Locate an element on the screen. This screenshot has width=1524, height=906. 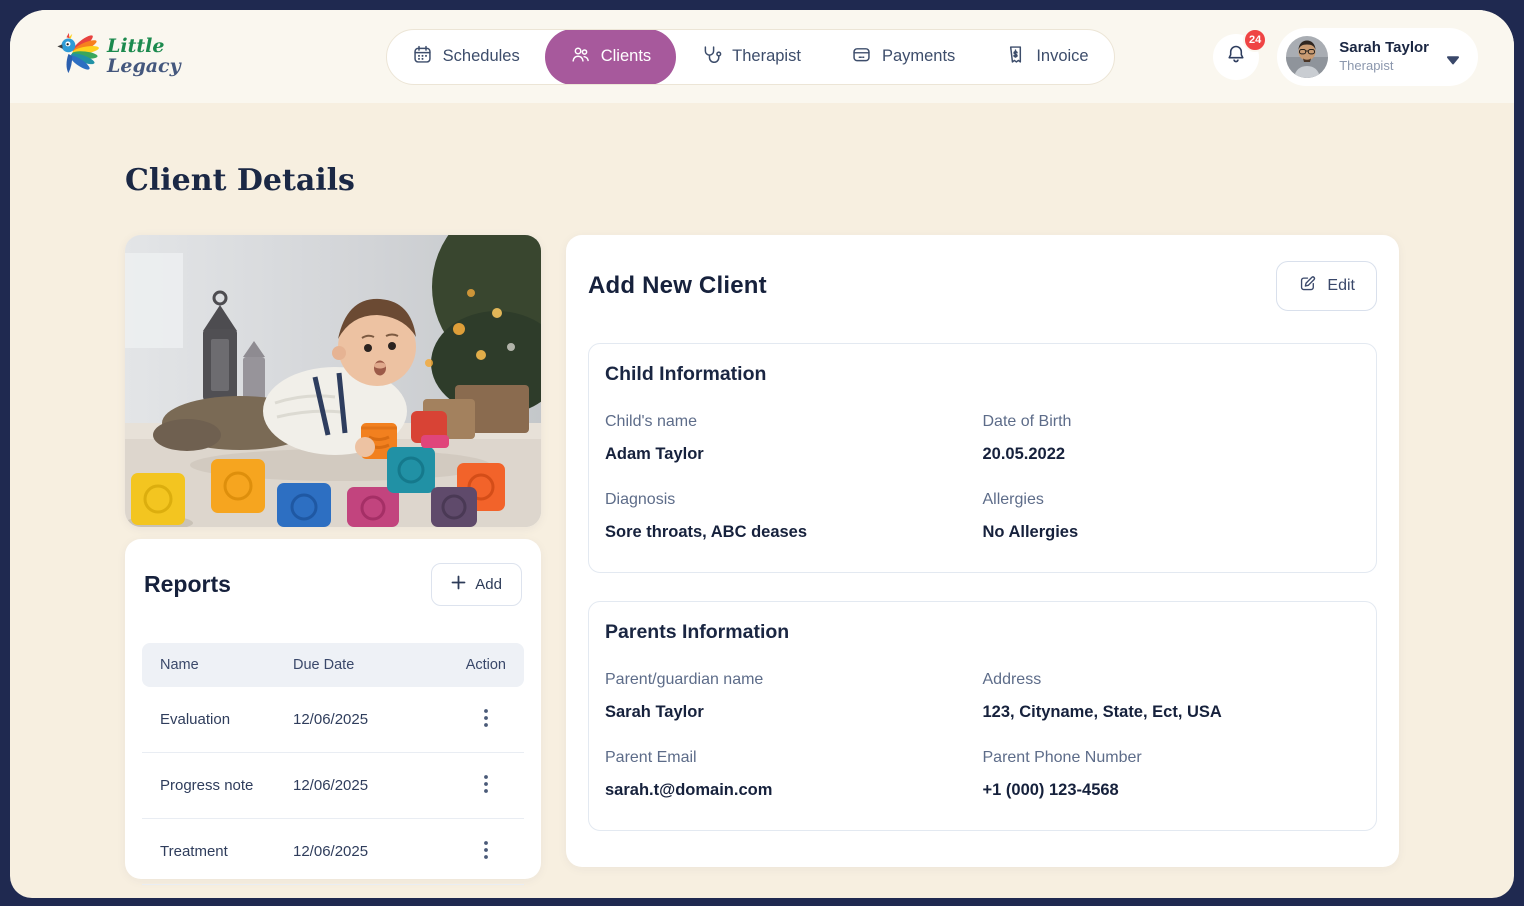
bell-icon is located at coordinates (1236, 56).